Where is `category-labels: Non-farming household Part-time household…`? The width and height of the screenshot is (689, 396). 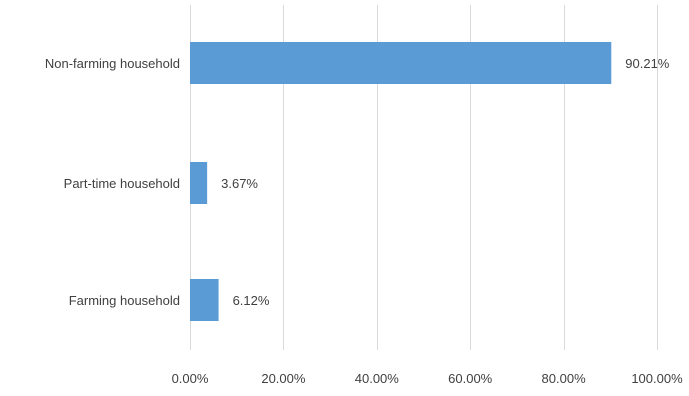 category-labels: Non-farming household Part-time household… is located at coordinates (112, 182).